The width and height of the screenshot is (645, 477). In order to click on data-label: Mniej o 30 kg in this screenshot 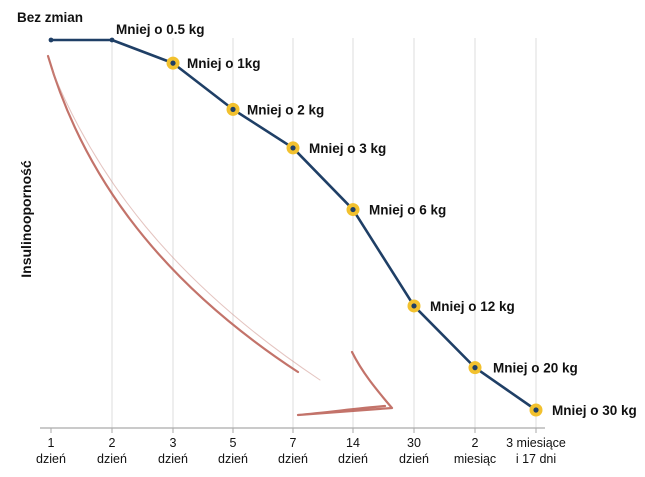, I will do `click(594, 410)`.